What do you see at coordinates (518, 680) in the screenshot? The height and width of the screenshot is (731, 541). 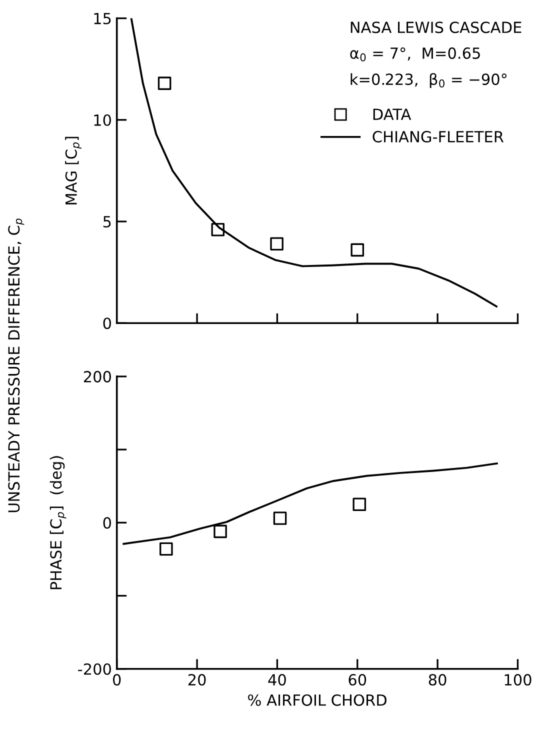 I see `x-tick-label: 100` at bounding box center [518, 680].